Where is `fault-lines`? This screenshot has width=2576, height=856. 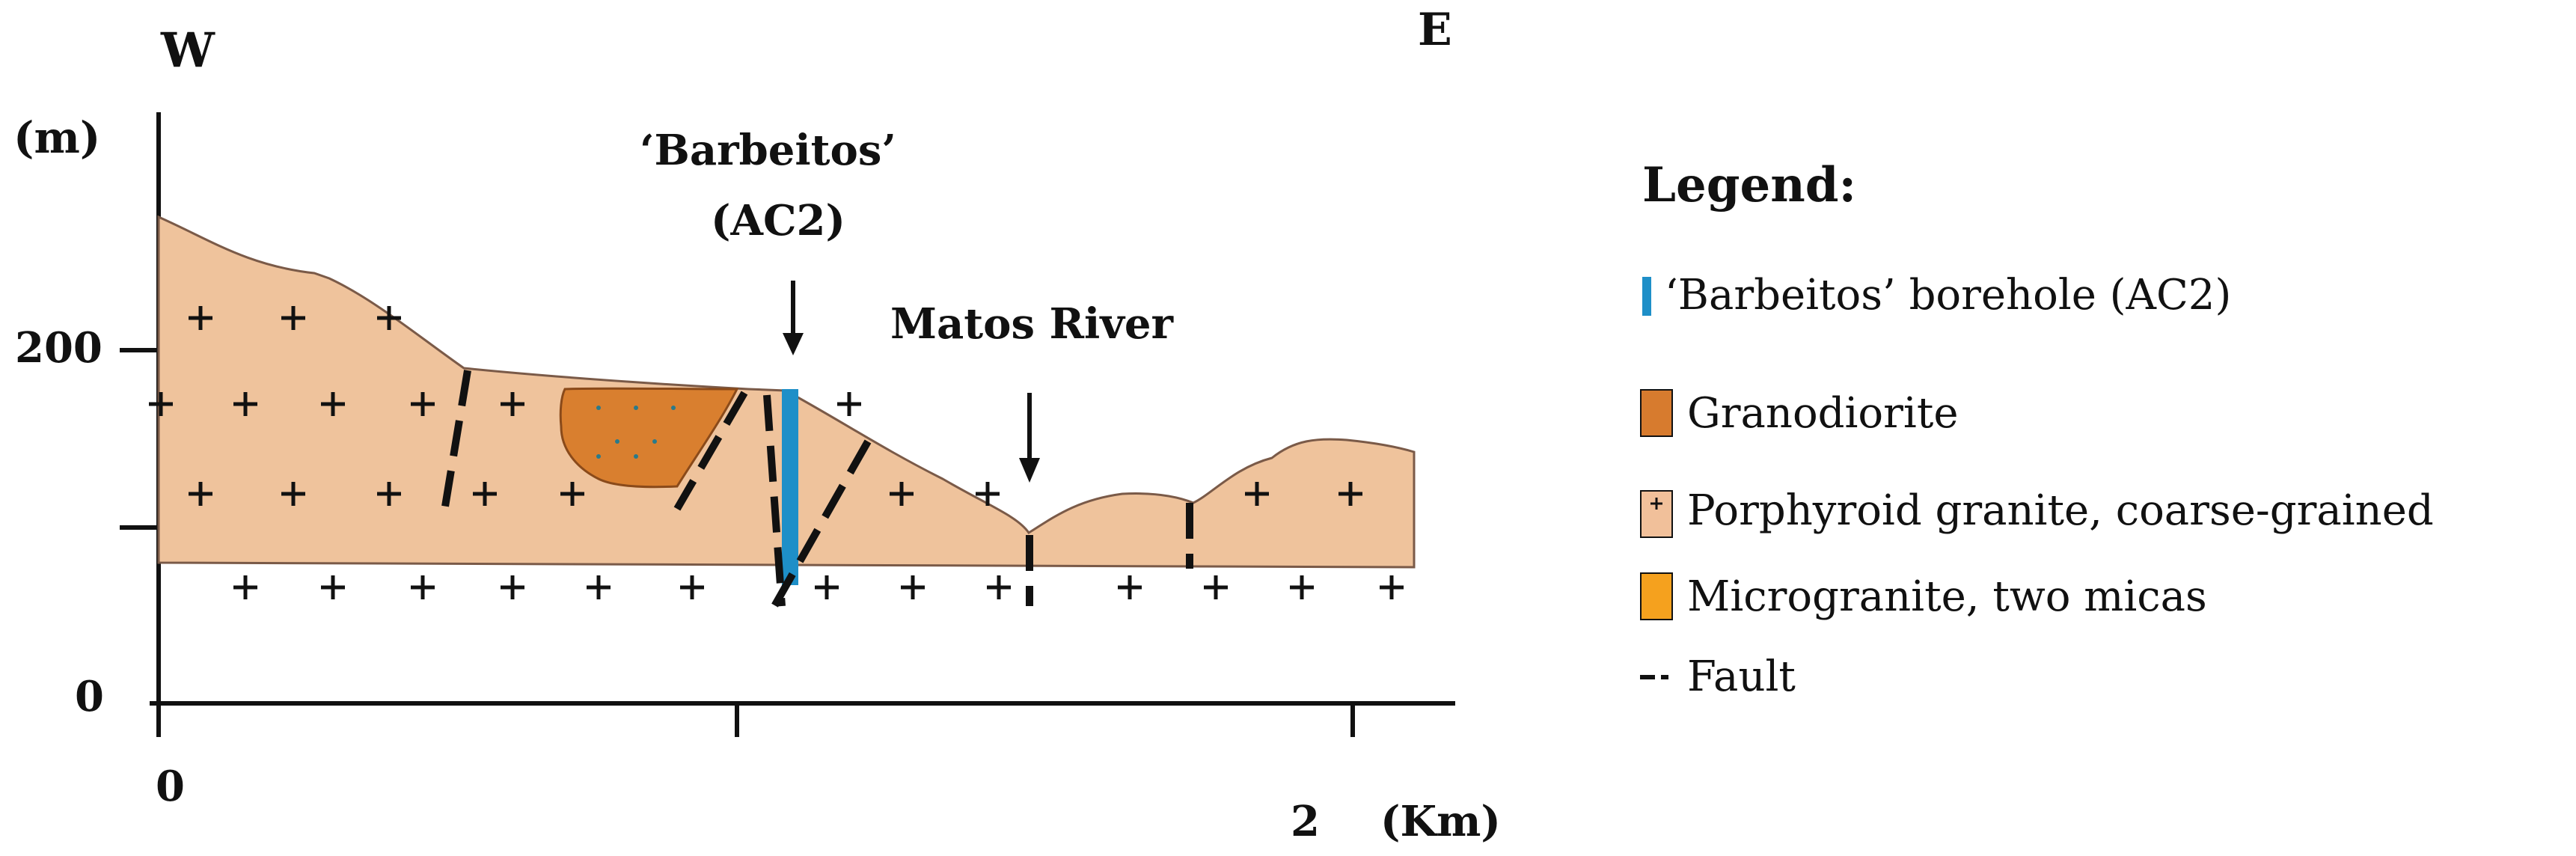 fault-lines is located at coordinates (816, 489).